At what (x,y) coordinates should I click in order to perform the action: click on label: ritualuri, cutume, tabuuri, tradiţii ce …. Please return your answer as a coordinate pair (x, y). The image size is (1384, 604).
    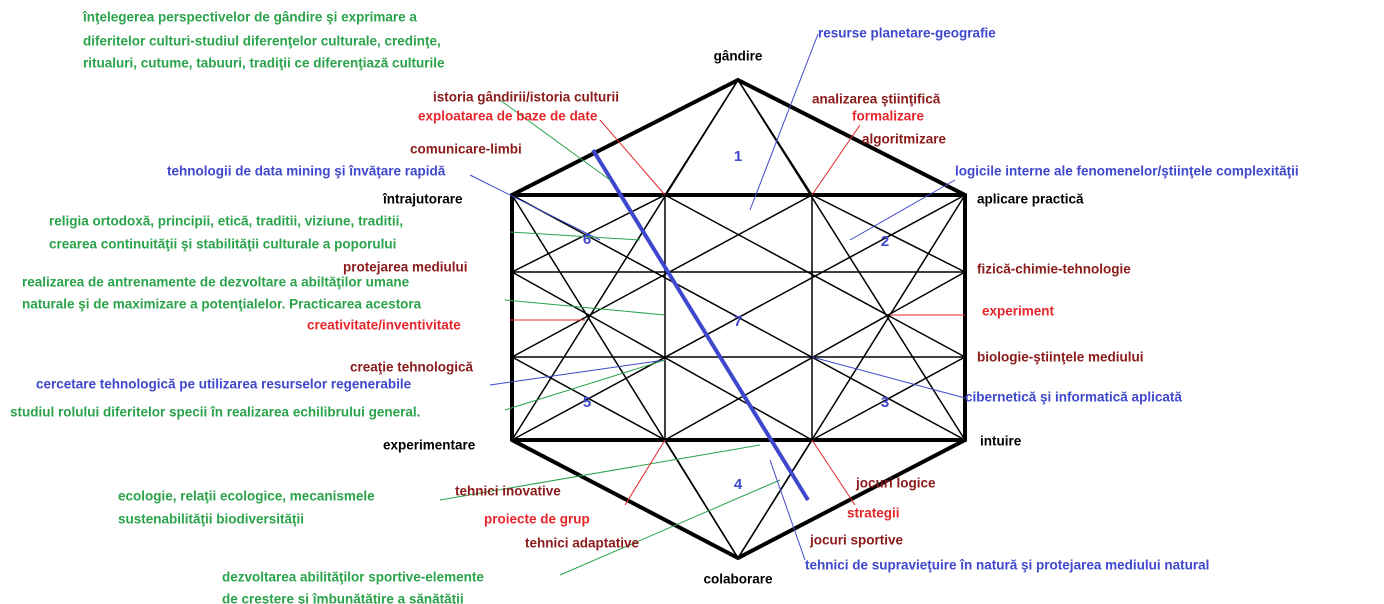
    Looking at the image, I should click on (264, 63).